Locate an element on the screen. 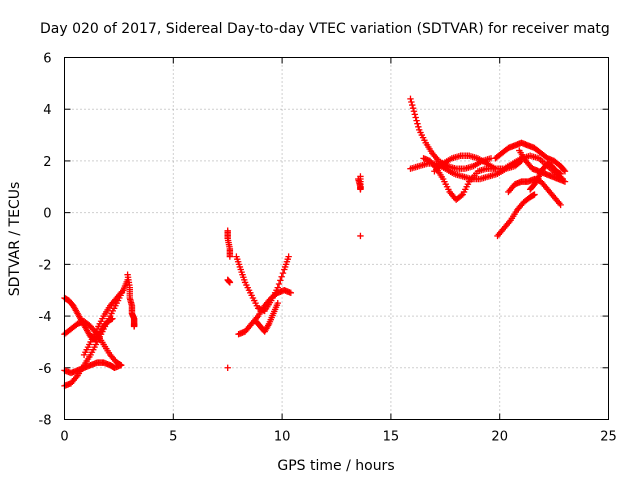 The height and width of the screenshot is (480, 640). x-tick-label: 25 is located at coordinates (608, 437).